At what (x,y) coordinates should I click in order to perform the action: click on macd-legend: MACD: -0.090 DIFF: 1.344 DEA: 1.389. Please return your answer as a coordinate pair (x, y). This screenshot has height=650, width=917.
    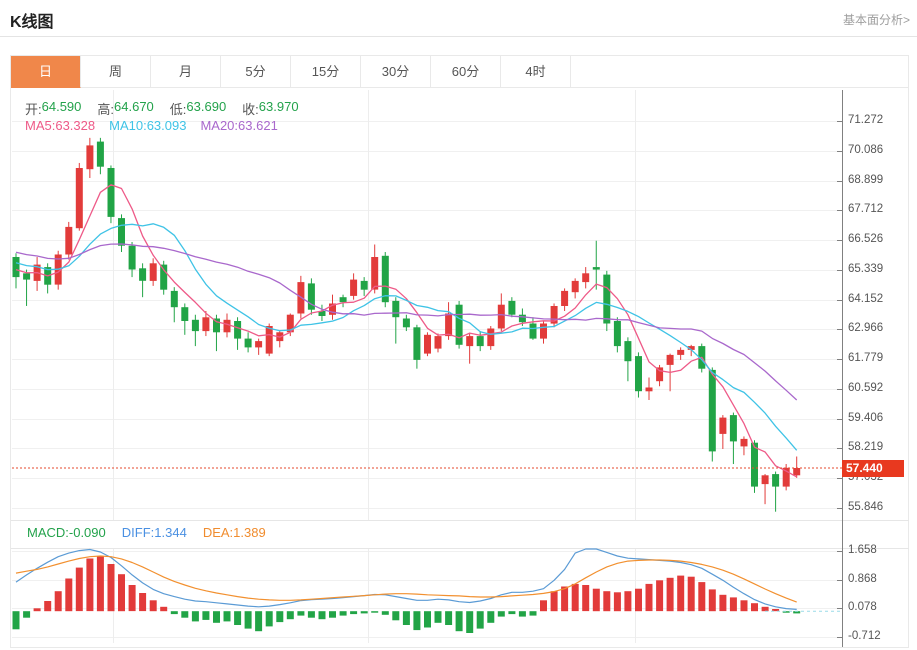
    Looking at the image, I should click on (146, 532).